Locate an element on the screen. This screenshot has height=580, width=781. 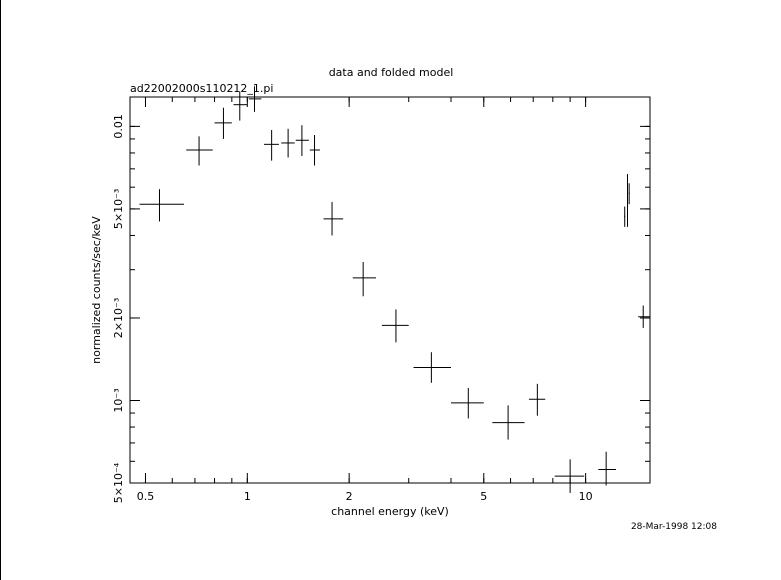
x-tick-label: 5 is located at coordinates (483, 496).